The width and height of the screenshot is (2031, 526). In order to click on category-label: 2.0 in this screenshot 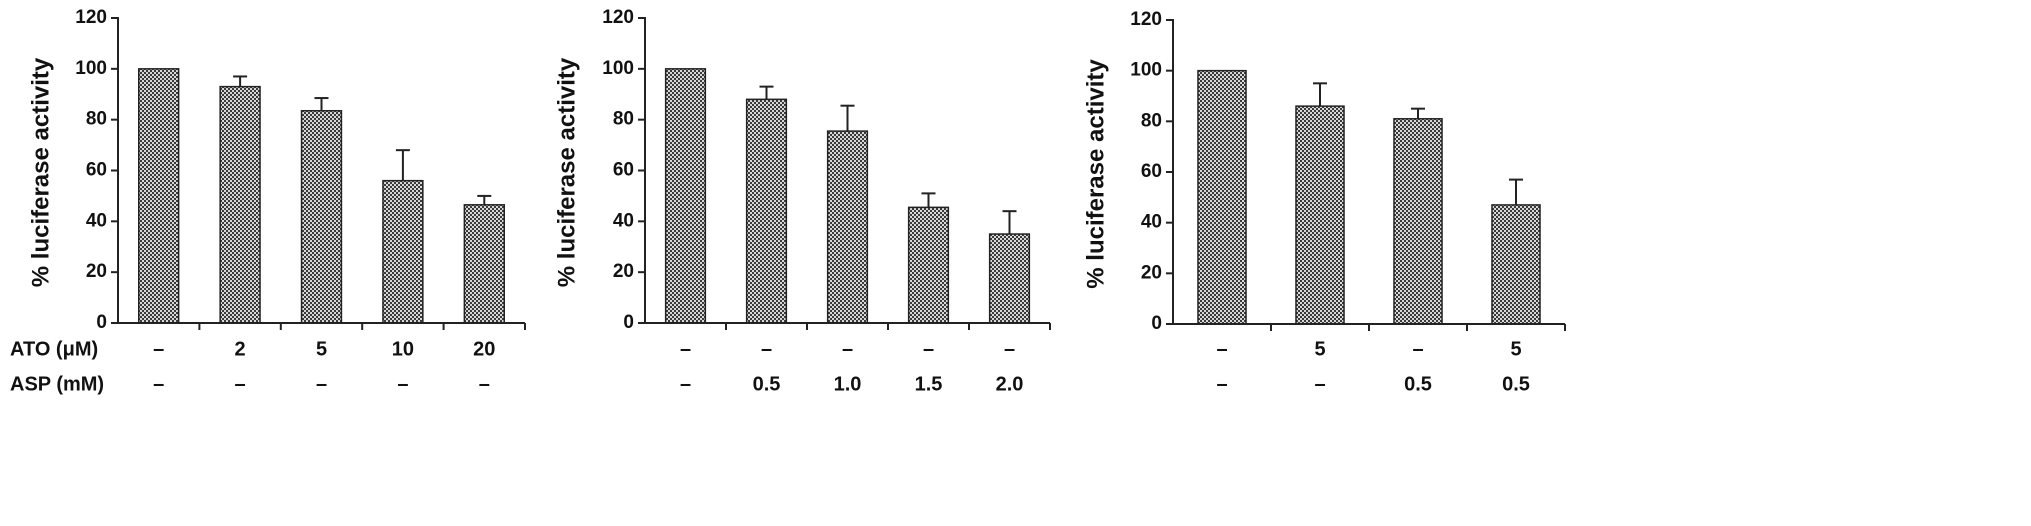, I will do `click(1010, 384)`.